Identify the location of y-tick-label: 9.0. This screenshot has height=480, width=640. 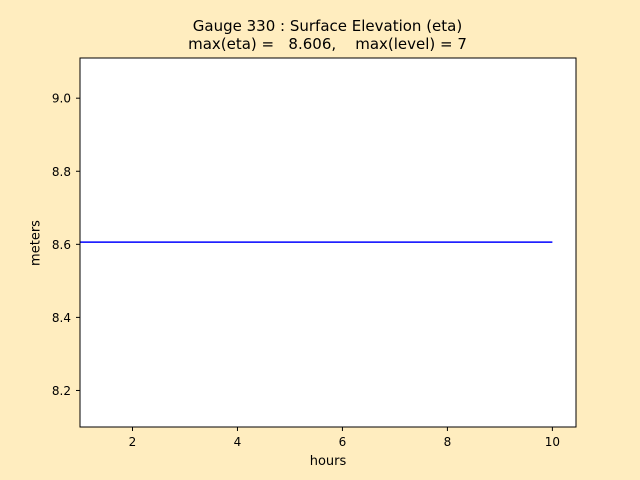
(61, 99).